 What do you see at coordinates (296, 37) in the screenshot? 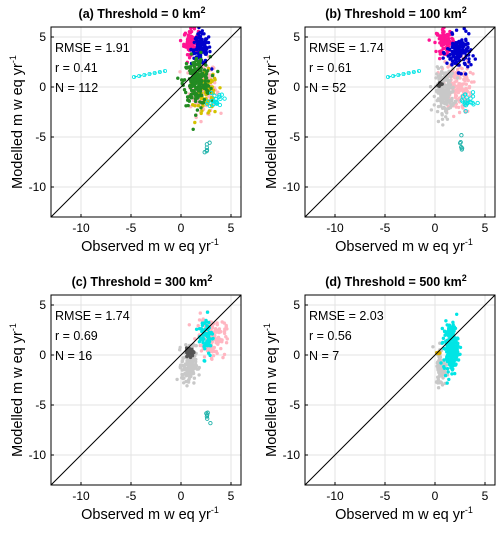
I see `y-tick-label-b: 5` at bounding box center [296, 37].